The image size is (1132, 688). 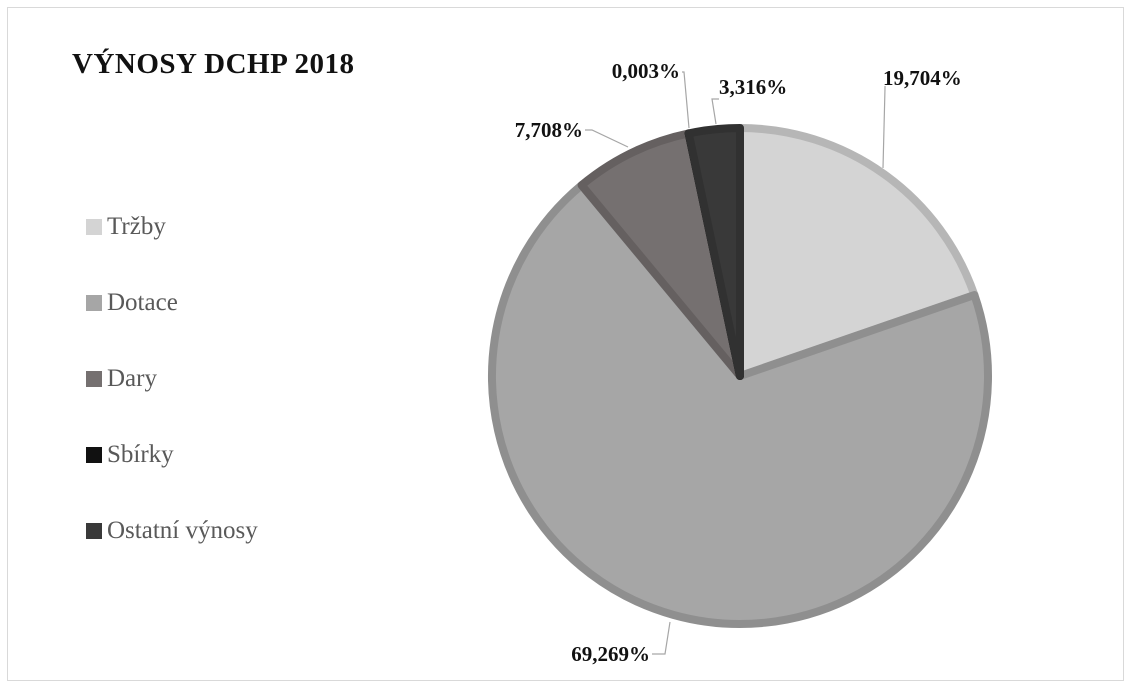 I want to click on data-label-trzby: 19,704%, so click(x=922, y=78).